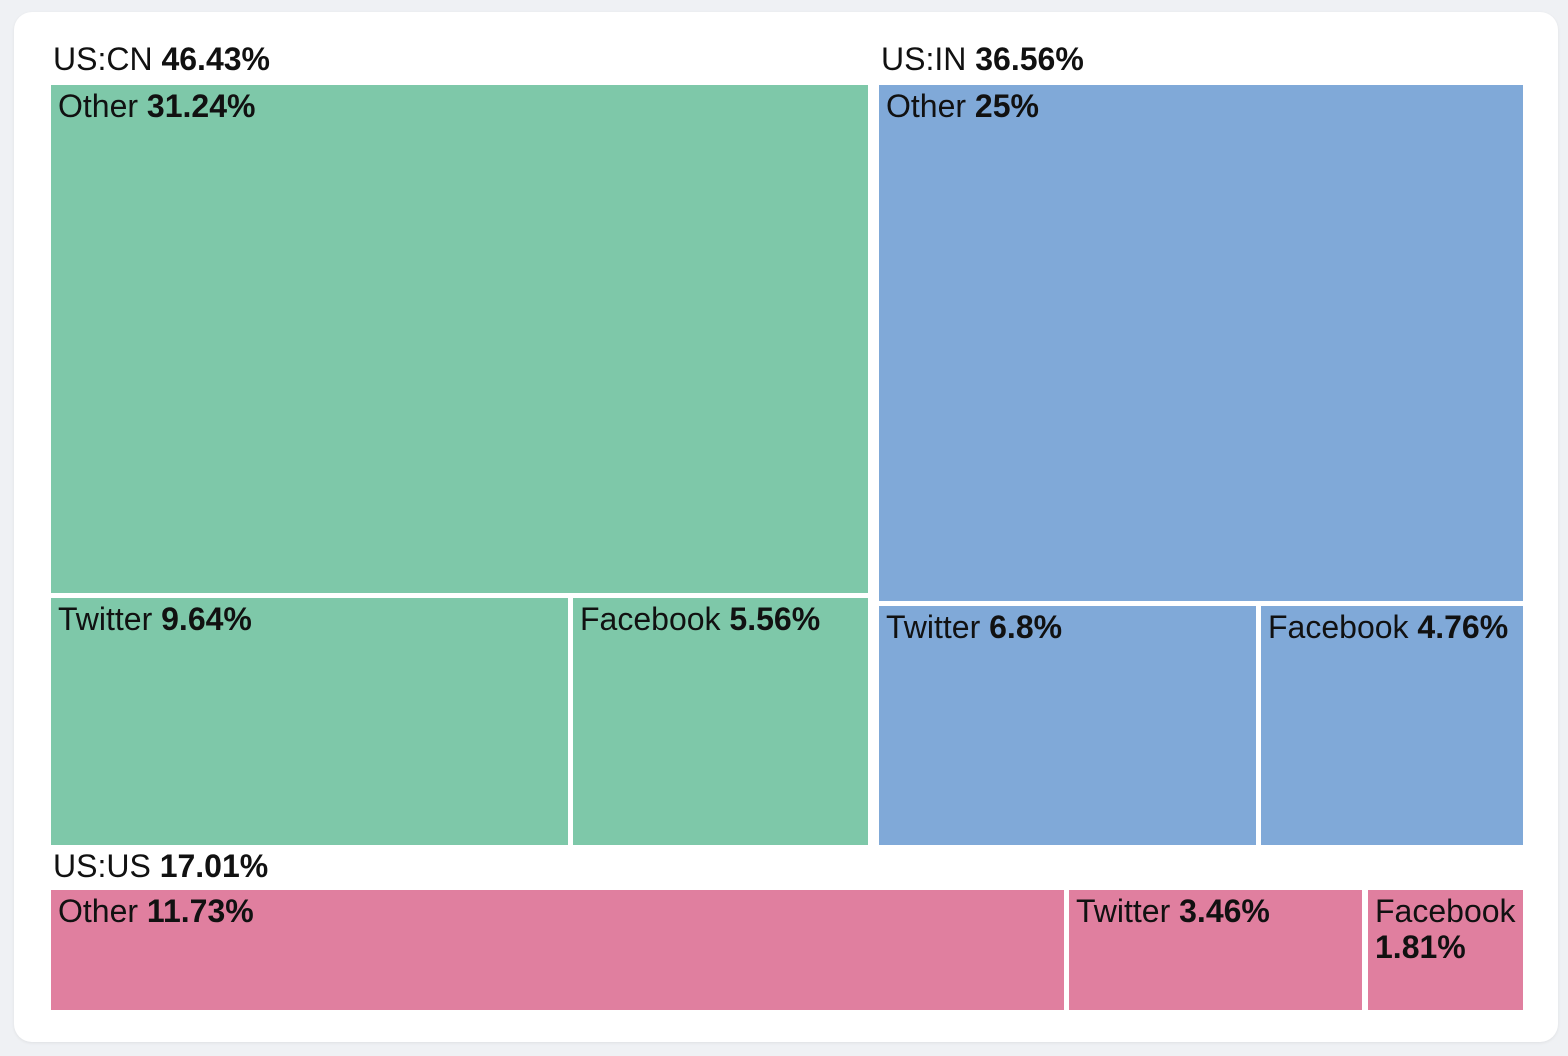  What do you see at coordinates (1392, 725) in the screenshot?
I see `treemap-tile-us-in-facebook: Facebook 4.76%` at bounding box center [1392, 725].